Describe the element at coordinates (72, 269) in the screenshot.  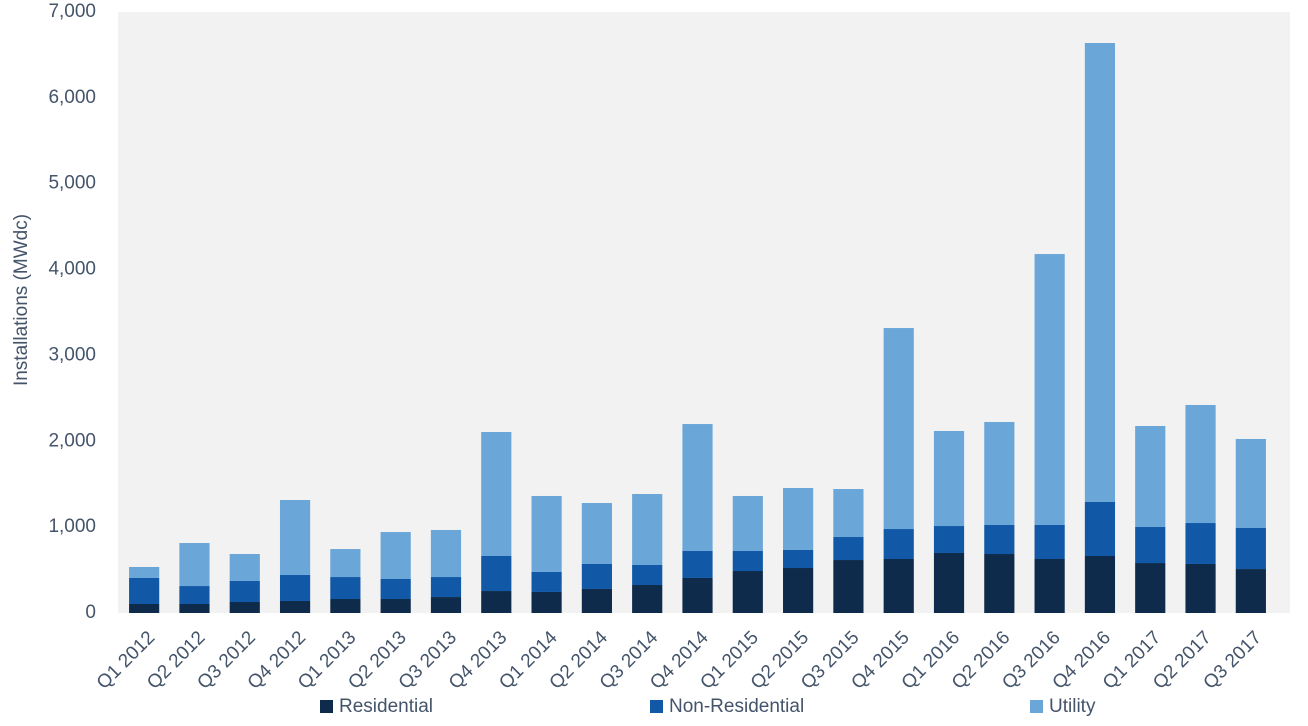
I see `y-tick-label: 4,000` at that location.